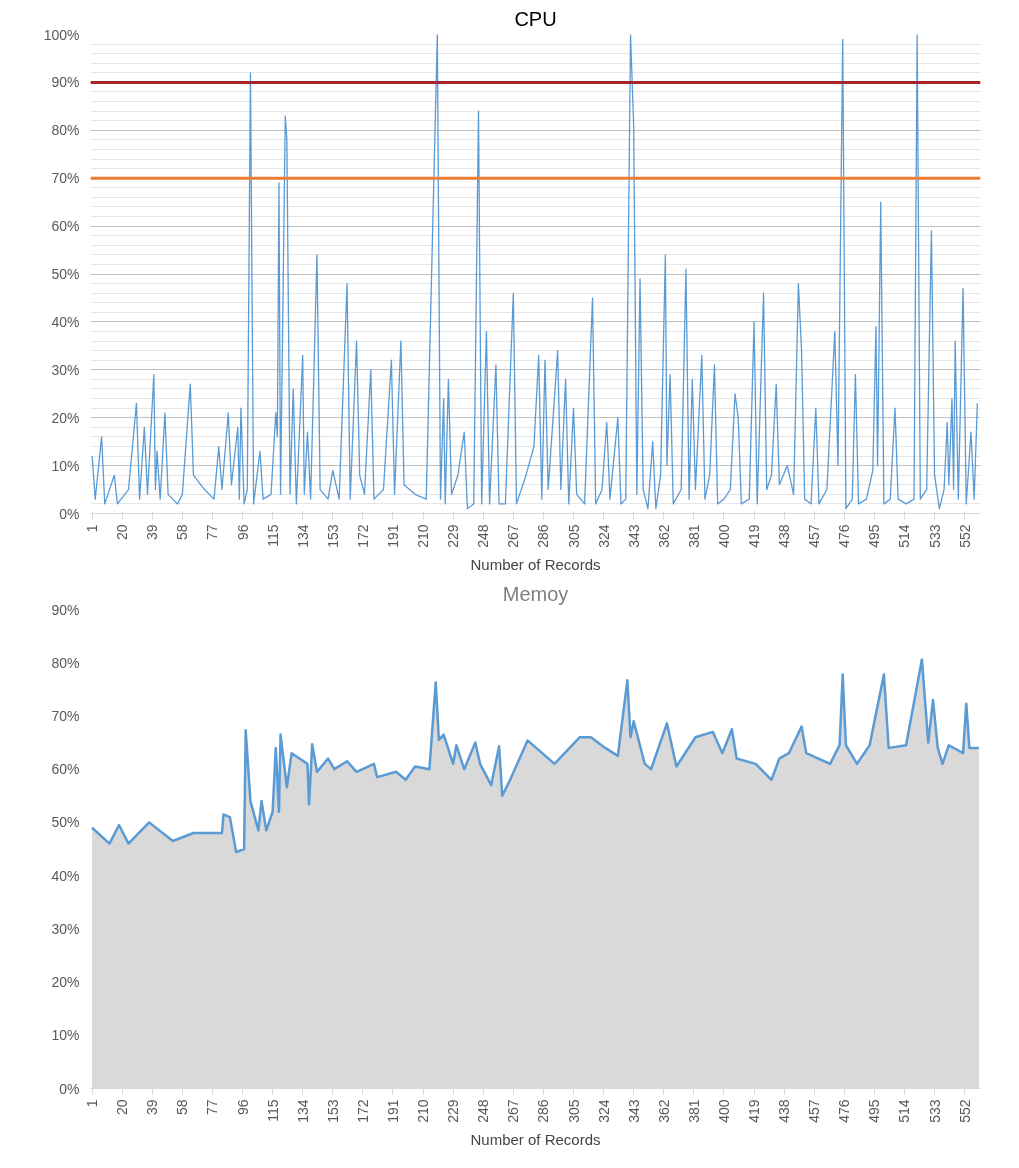 This screenshot has width=1019, height=1168. I want to click on chart-title: CPU, so click(535, 18).